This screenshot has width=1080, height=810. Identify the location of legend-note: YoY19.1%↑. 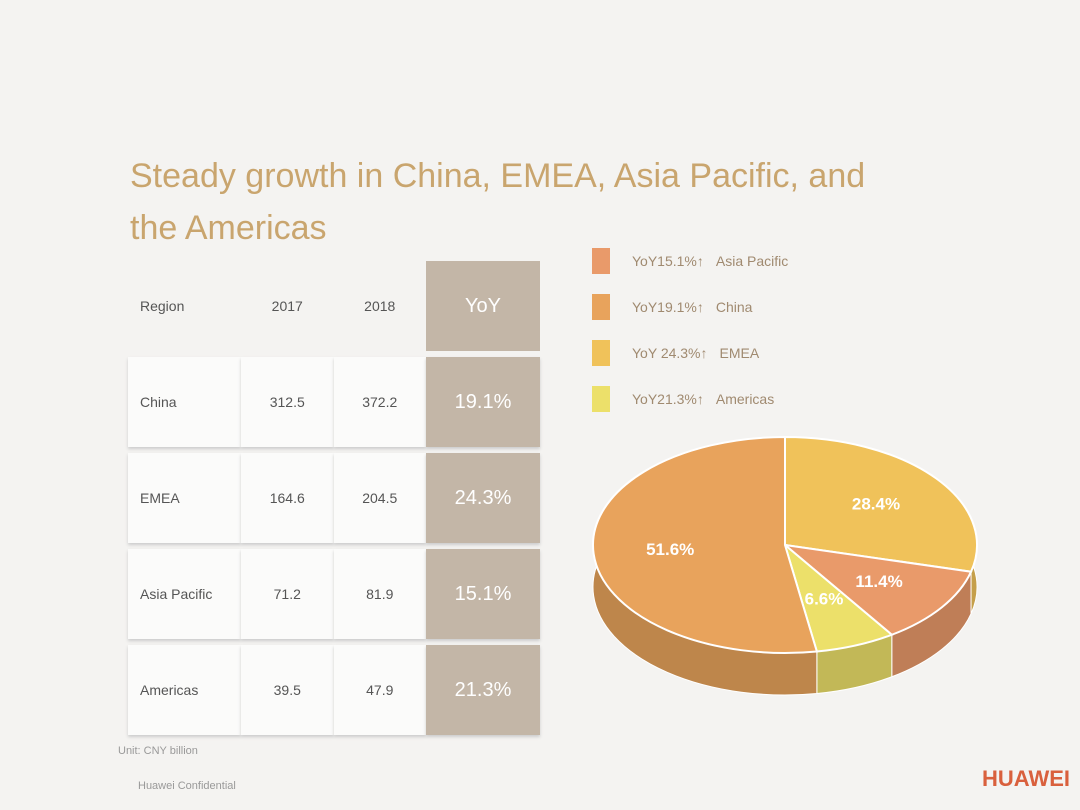
(668, 307).